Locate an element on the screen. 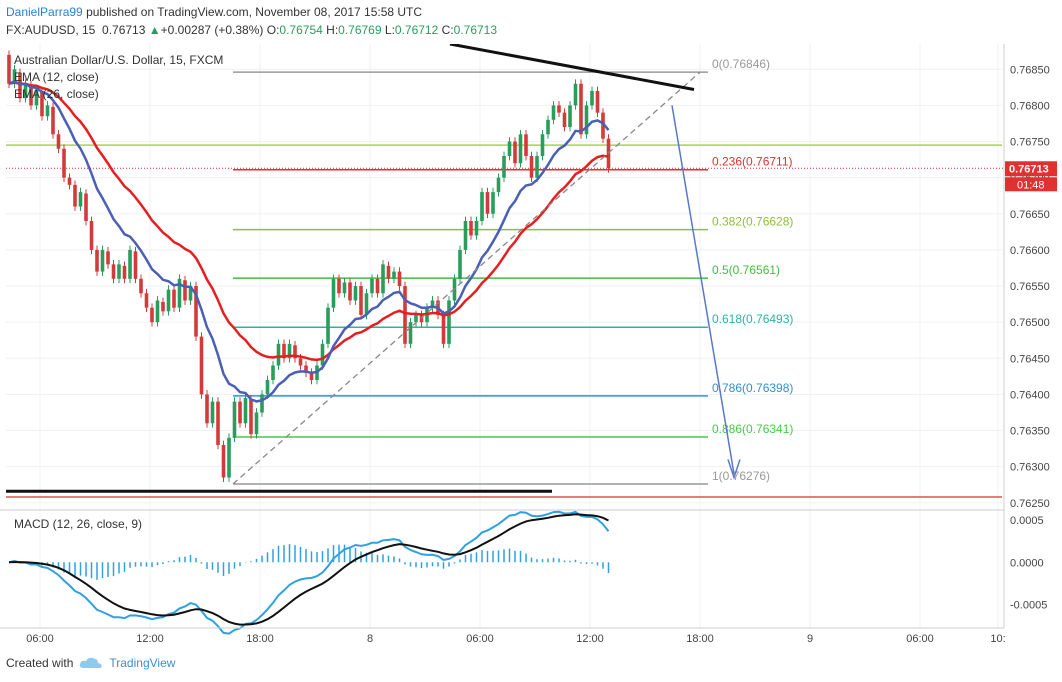 This screenshot has width=1062, height=682. high-value: 0.76769 is located at coordinates (360, 30).